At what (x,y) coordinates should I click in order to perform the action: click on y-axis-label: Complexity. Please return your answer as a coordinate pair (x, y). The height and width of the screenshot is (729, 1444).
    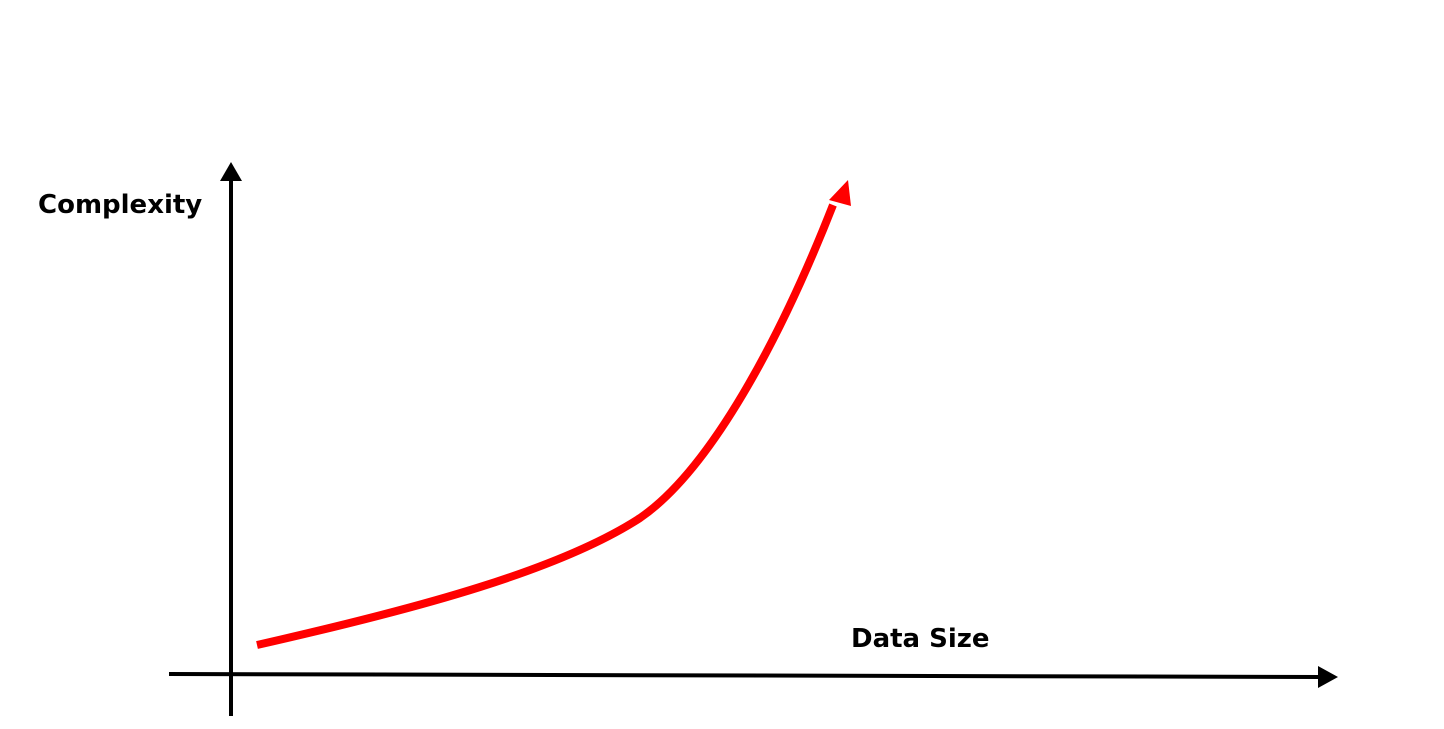
    Looking at the image, I should click on (120, 205).